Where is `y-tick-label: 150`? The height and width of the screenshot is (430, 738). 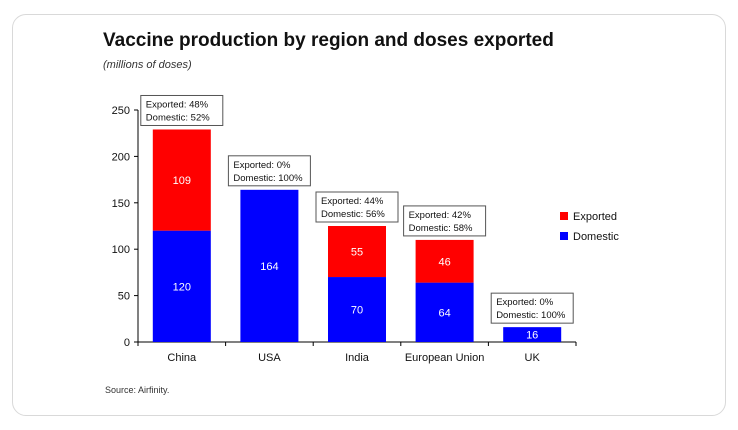
y-tick-label: 150 is located at coordinates (121, 204).